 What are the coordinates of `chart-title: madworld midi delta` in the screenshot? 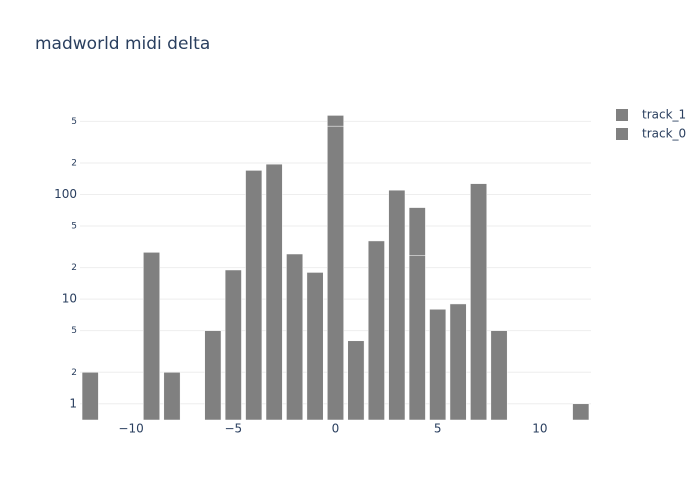 It's located at (122, 44).